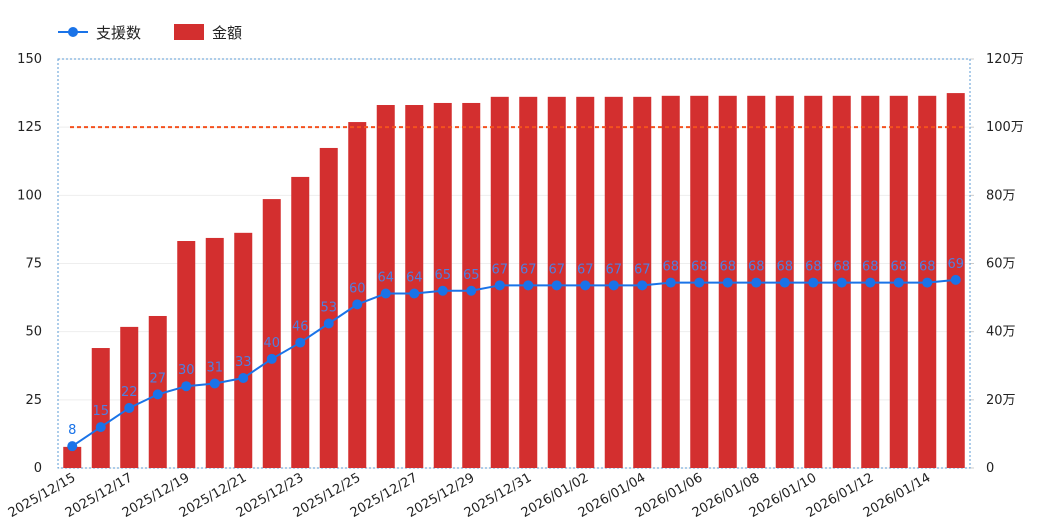  Describe the element at coordinates (243, 362) in the screenshot. I see `value-label: 33` at that location.